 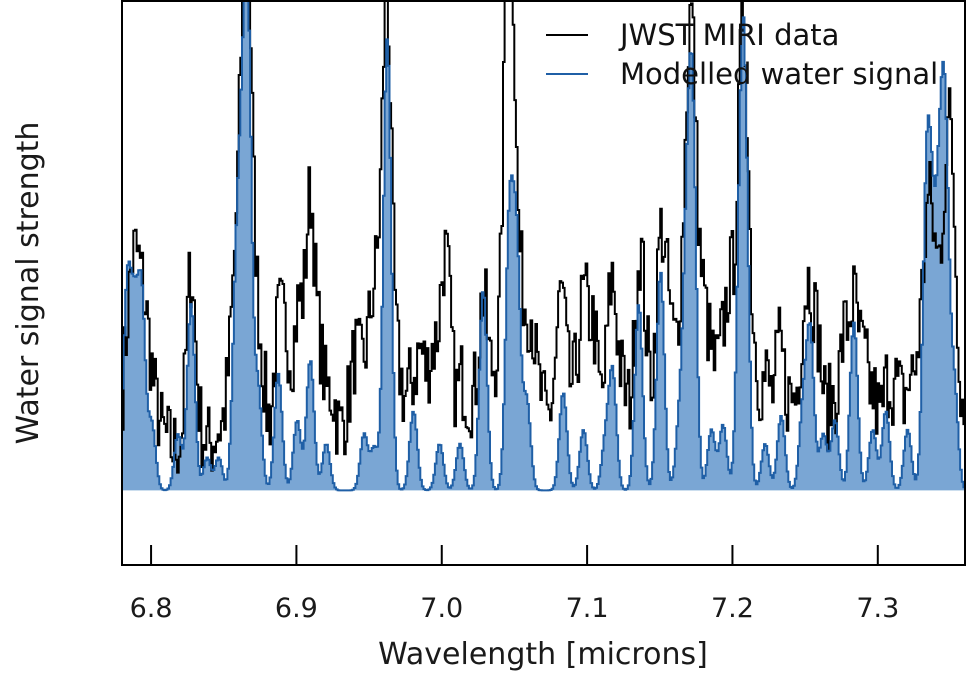 What do you see at coordinates (296, 608) in the screenshot?
I see `x-tick-label: 6.9` at bounding box center [296, 608].